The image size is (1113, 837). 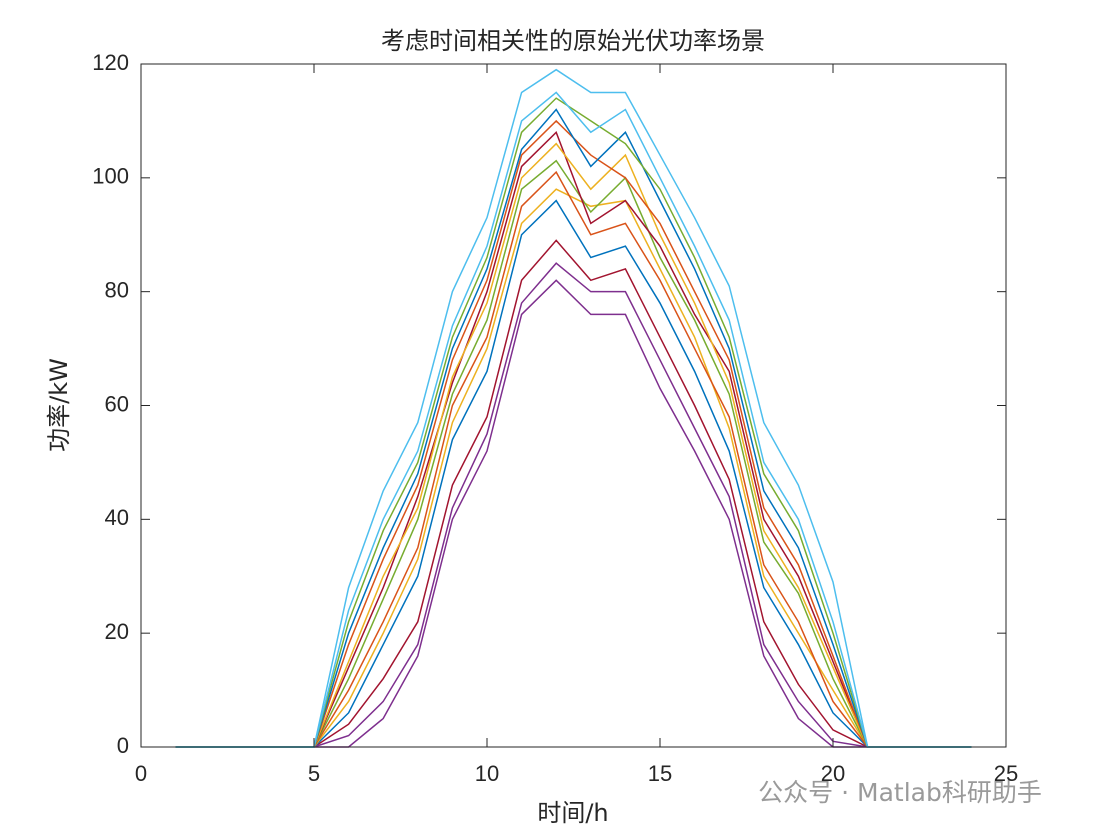 What do you see at coordinates (487, 773) in the screenshot?
I see `x-tick-label: 10` at bounding box center [487, 773].